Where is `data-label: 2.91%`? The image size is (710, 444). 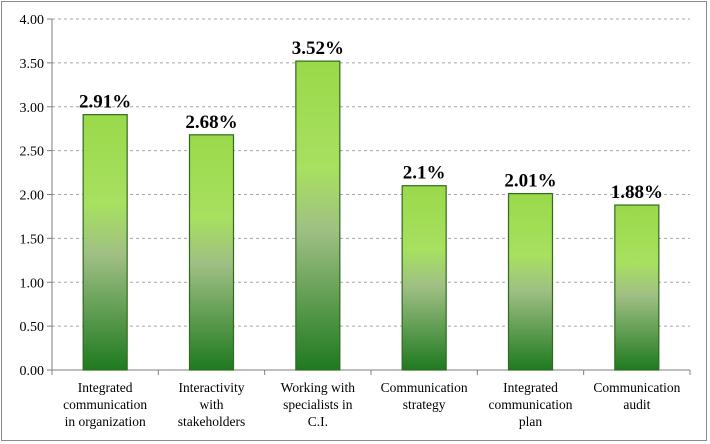
data-label: 2.91% is located at coordinates (105, 102).